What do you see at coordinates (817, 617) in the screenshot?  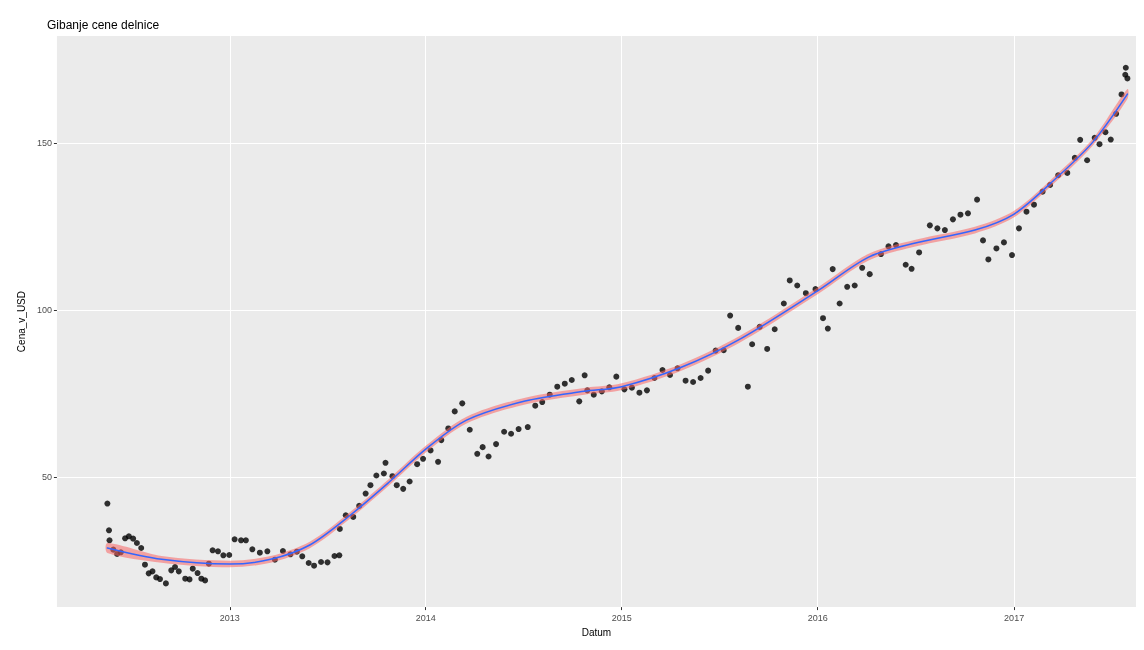 I see `x-tick-label: 2016` at bounding box center [817, 617].